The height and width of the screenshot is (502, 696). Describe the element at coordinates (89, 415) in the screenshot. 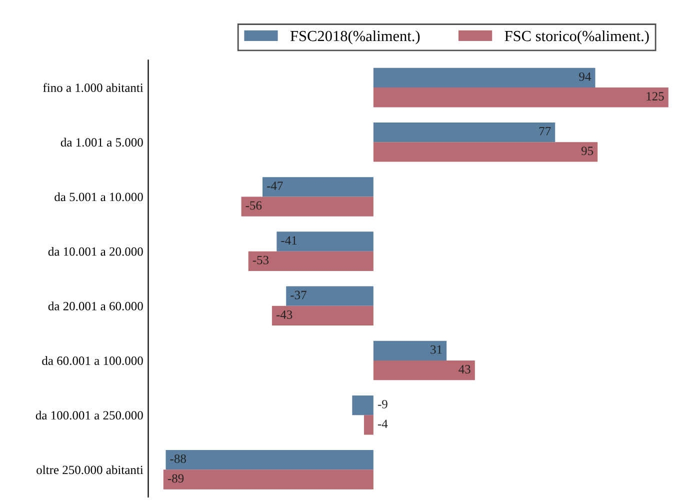

I see `y-tick-label: da 100.001 a 250.000` at that location.